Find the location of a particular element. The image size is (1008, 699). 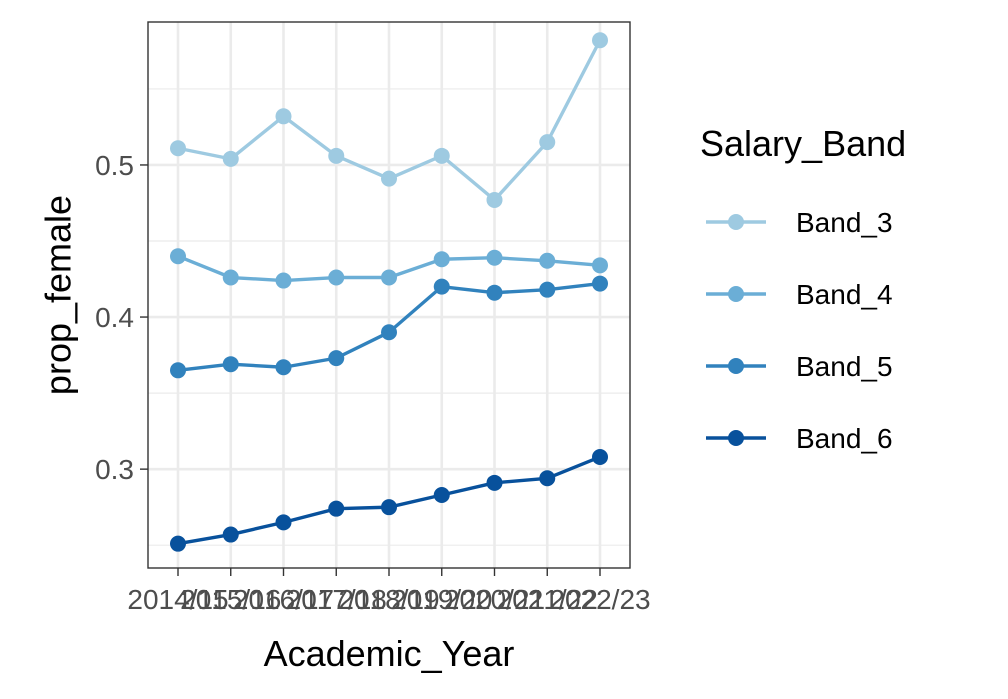

legend-label: Band_5 is located at coordinates (844, 366).